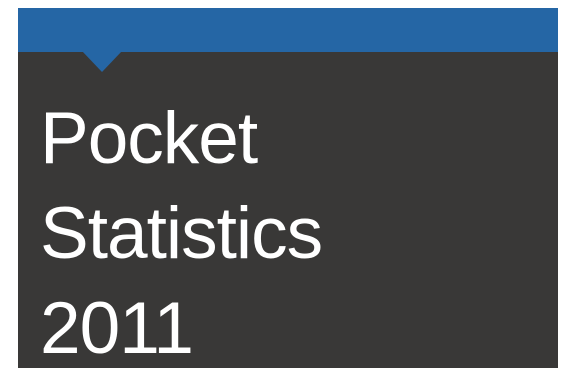 Image resolution: width=567 pixels, height=371 pixels. Describe the element at coordinates (288, 30) in the screenshot. I see `header-banner` at that location.